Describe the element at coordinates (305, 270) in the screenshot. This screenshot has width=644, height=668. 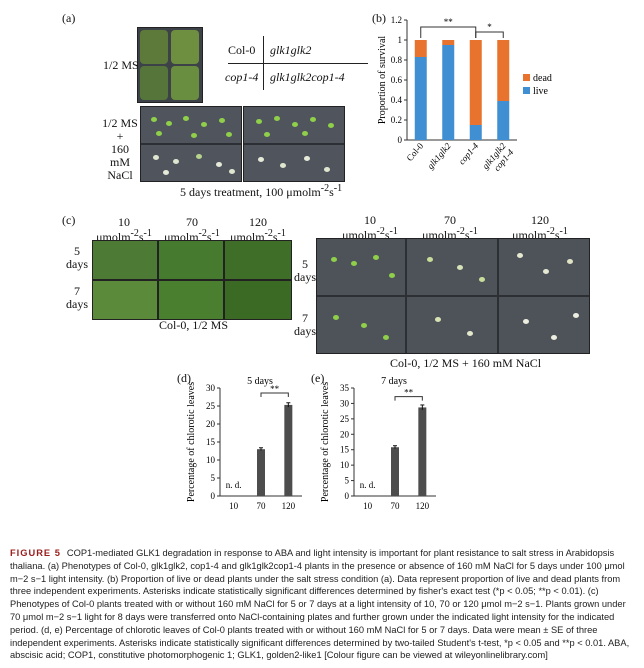
I see `nacl-row-5-days: 5 days` at that location.